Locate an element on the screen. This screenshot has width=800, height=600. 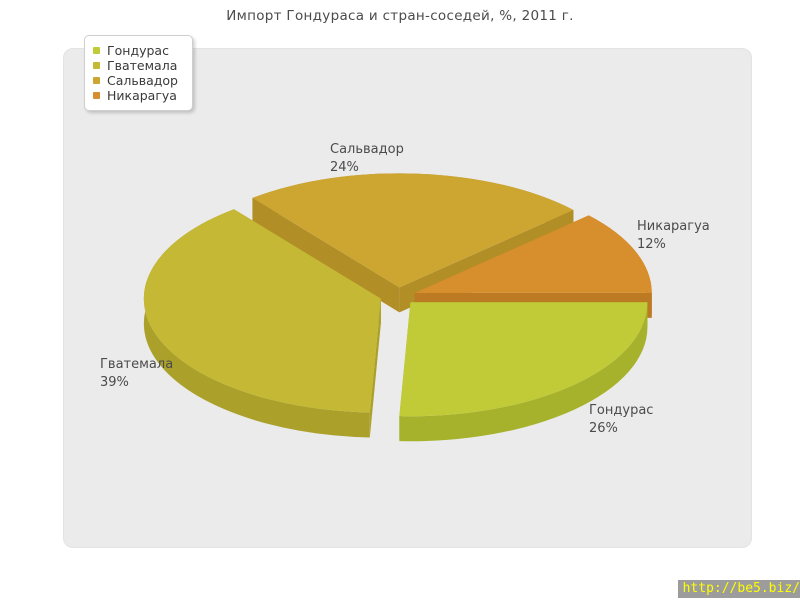
legend-item-label: Гондурас is located at coordinates (138, 50).